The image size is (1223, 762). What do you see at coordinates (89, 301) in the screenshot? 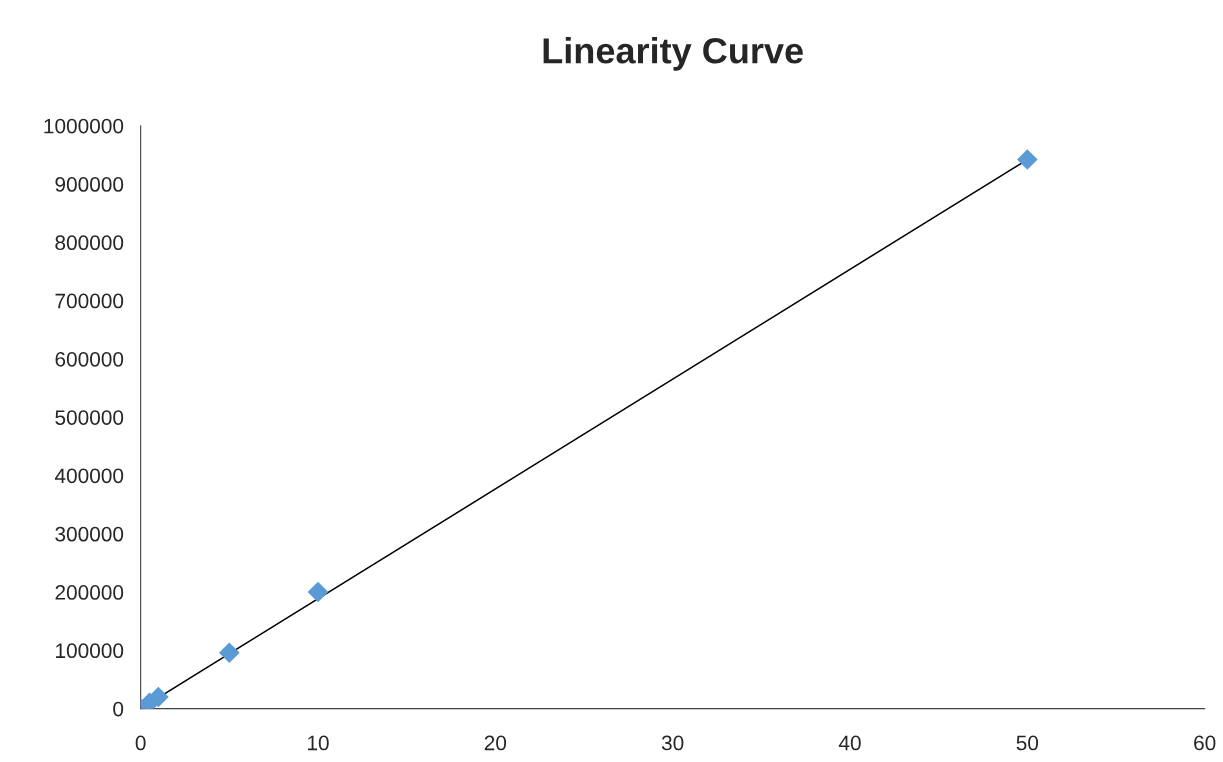
I see `y-tick-label: 700000` at bounding box center [89, 301].